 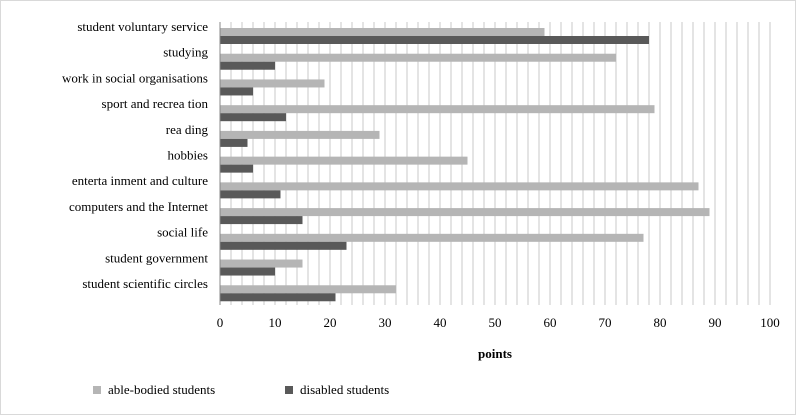 I want to click on x-tick-labels: 0 10 20 30 40 50 60 70 80 90 100, so click(x=498, y=322).